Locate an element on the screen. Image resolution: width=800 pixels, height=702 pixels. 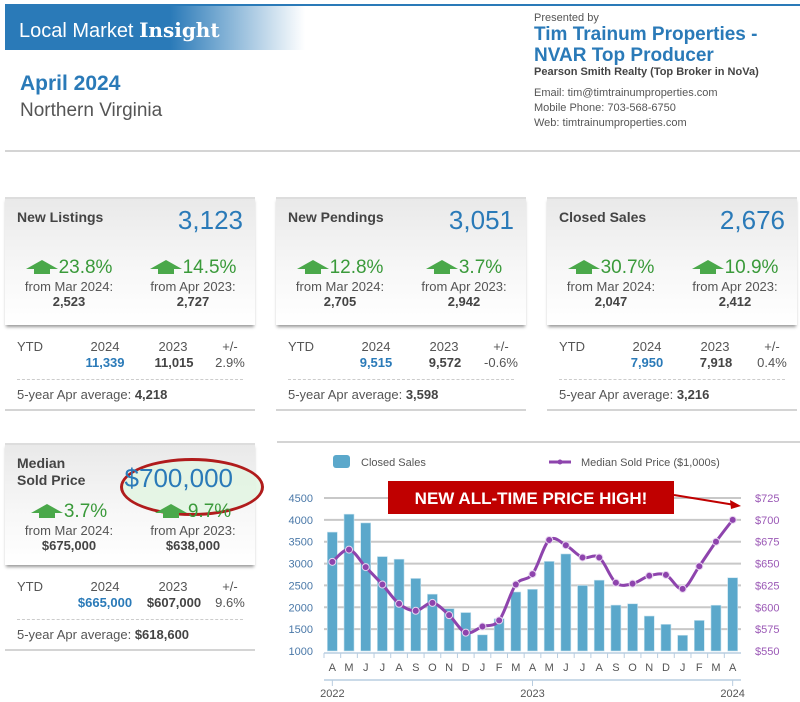
y-left-tick-label: 3000 is located at coordinates (301, 565).